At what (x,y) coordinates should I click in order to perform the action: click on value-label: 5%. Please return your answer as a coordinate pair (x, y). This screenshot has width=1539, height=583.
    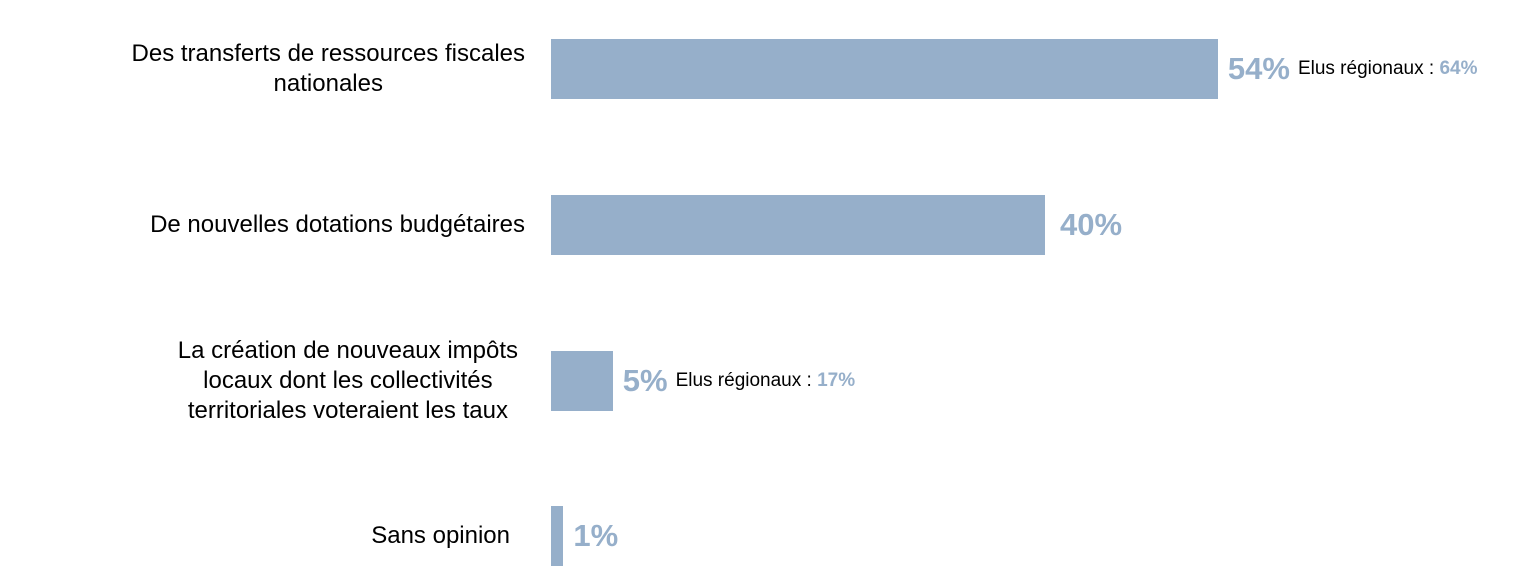
    Looking at the image, I should click on (645, 380).